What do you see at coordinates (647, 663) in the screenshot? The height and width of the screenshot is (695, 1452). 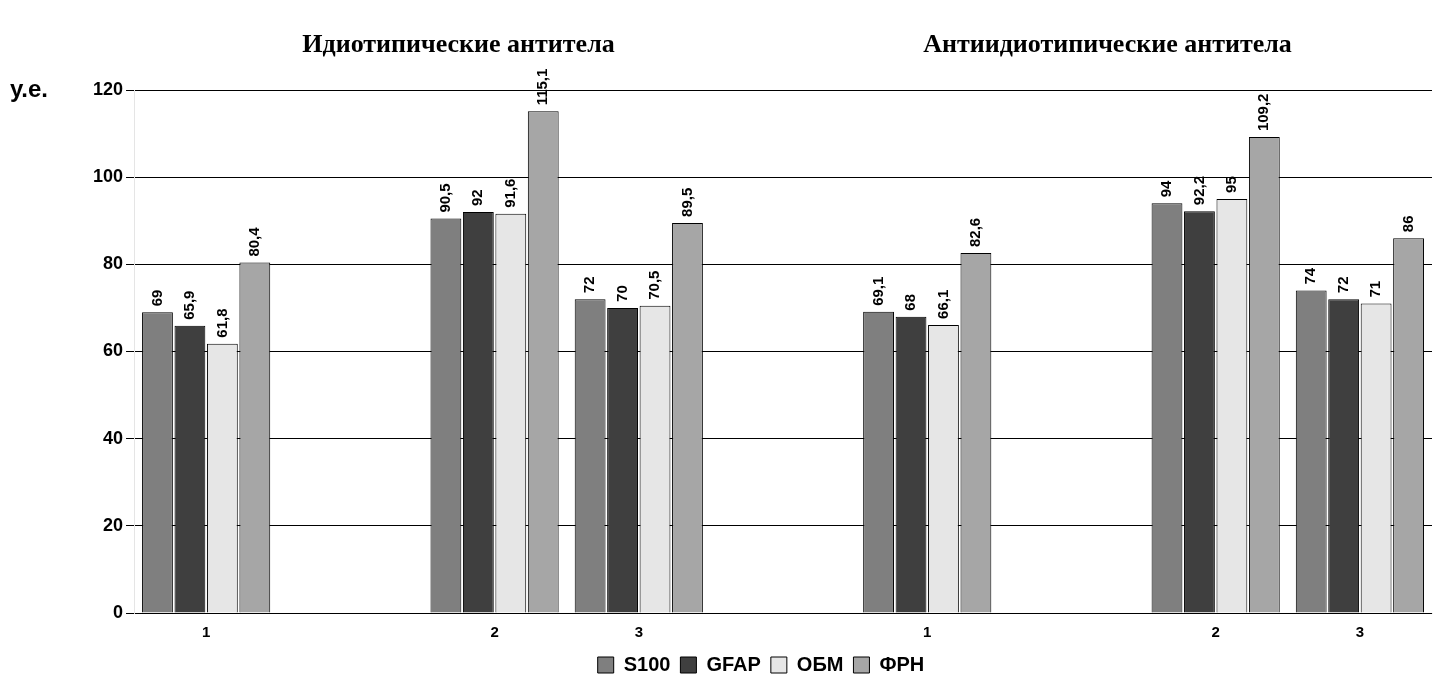 I see `legend-label: S100` at bounding box center [647, 663].